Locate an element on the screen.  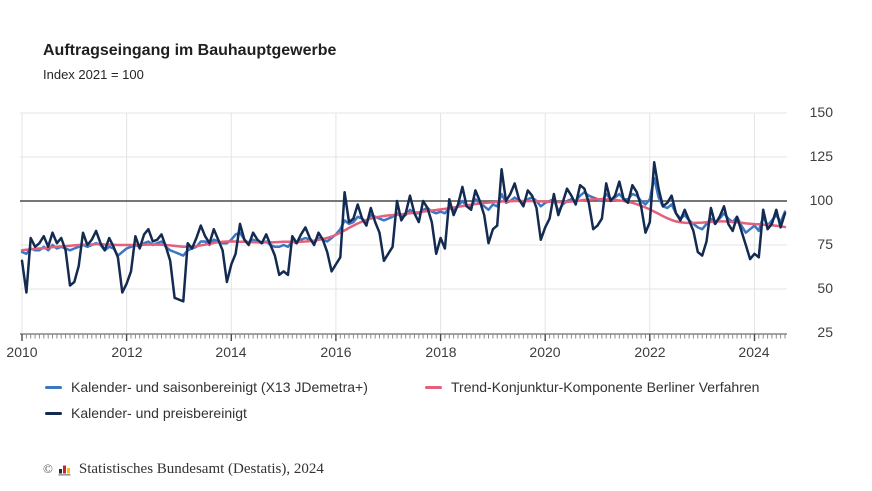
y-tick-label-75: 75 is located at coordinates (825, 244).